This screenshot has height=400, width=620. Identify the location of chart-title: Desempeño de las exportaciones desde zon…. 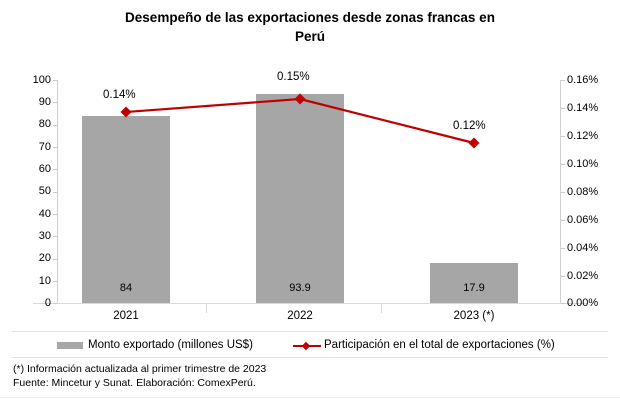
(310, 27).